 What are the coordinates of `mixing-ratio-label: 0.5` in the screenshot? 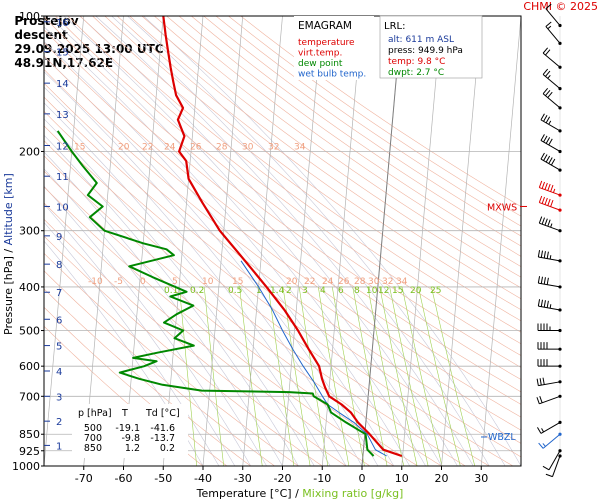 It's located at (235, 291).